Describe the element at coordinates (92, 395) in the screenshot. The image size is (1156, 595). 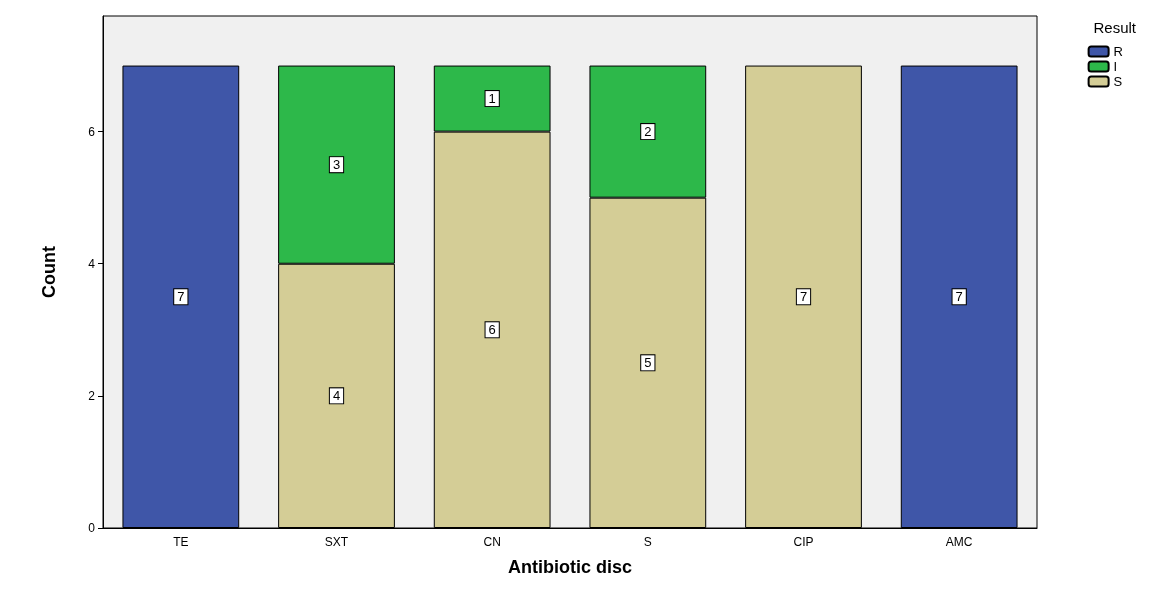
I see `y-tick-label: 2` at that location.